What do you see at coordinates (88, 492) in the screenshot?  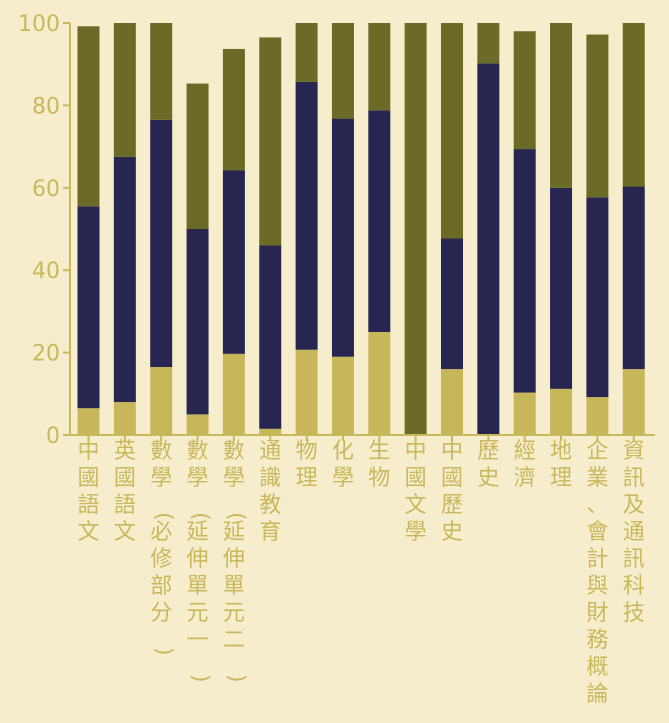 I see `x-category-label: 中國語文` at bounding box center [88, 492].